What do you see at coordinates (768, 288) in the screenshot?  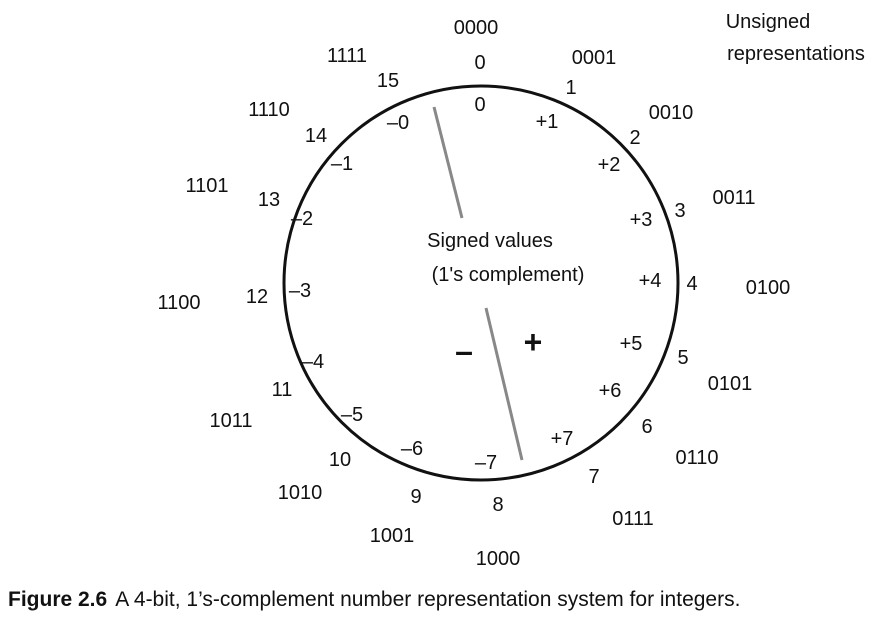 I see `binary-label: 0100` at bounding box center [768, 288].